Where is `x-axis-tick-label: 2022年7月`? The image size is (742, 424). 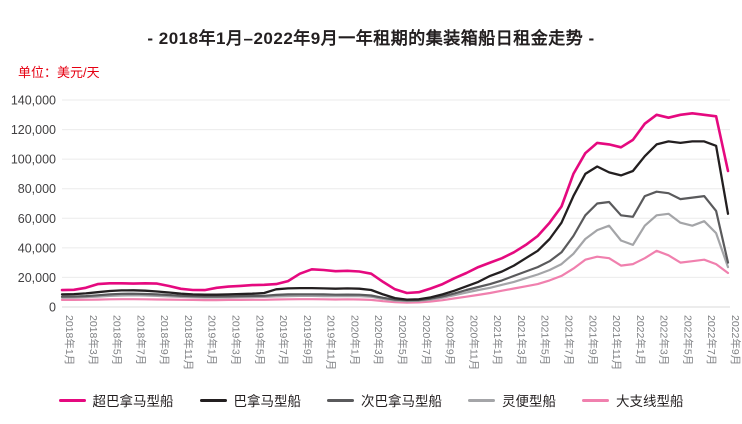 x-axis-tick-label: 2022年7月 is located at coordinates (711, 340).